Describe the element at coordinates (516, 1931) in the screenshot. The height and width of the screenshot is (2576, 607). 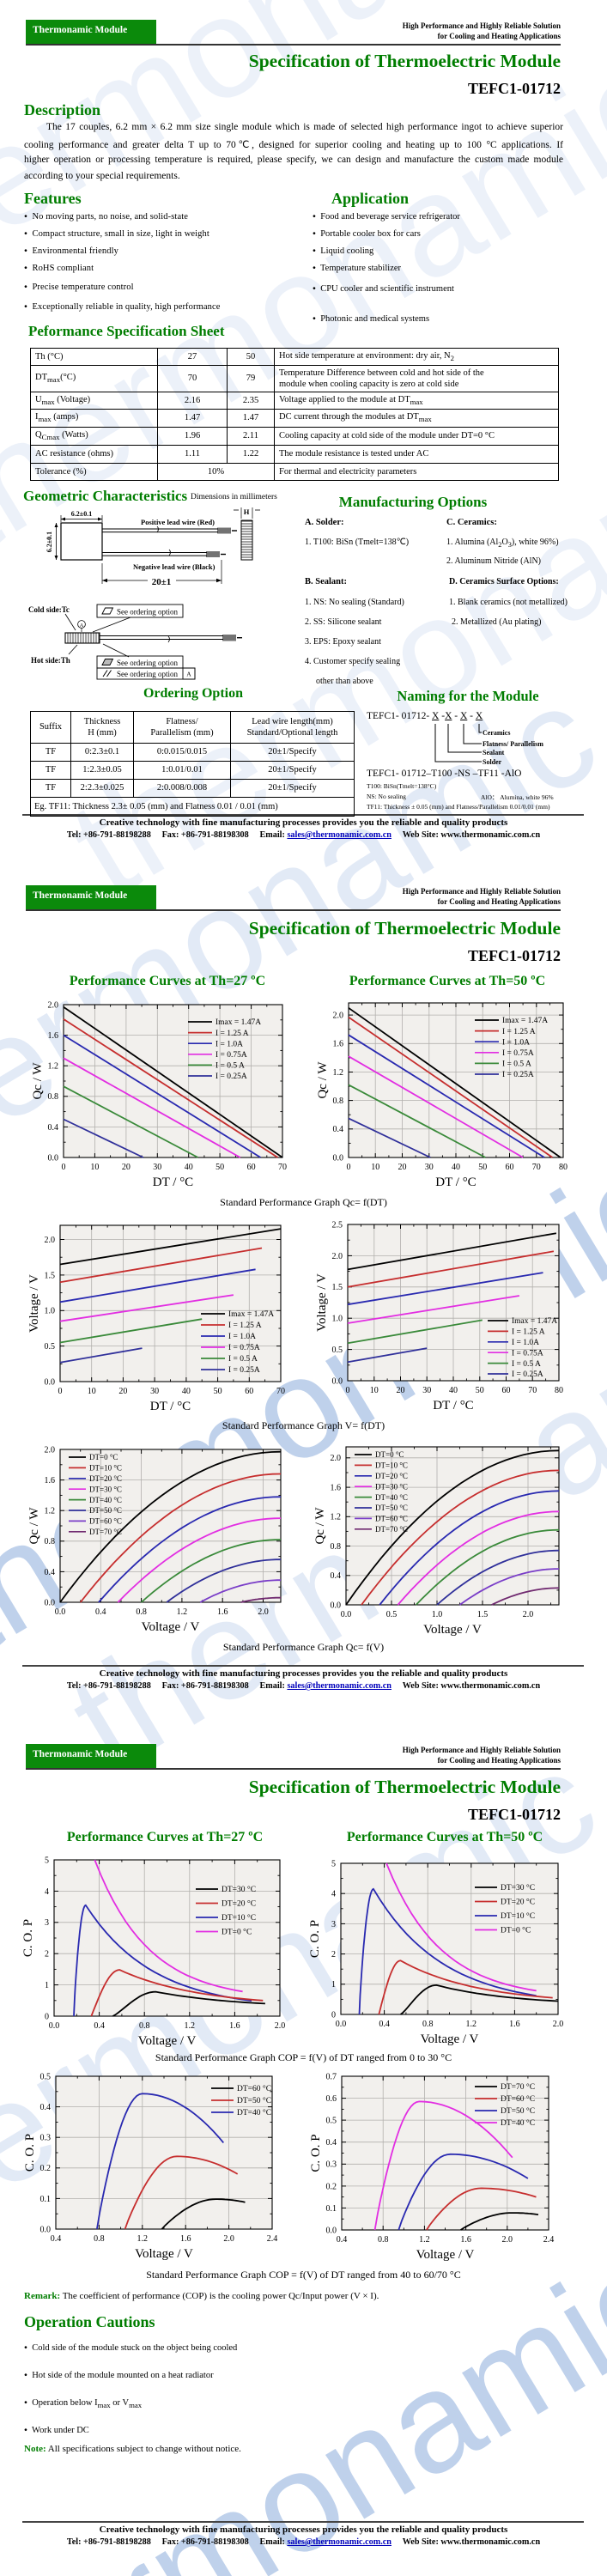
I see `svg-text: DT=0 °C` at that location.